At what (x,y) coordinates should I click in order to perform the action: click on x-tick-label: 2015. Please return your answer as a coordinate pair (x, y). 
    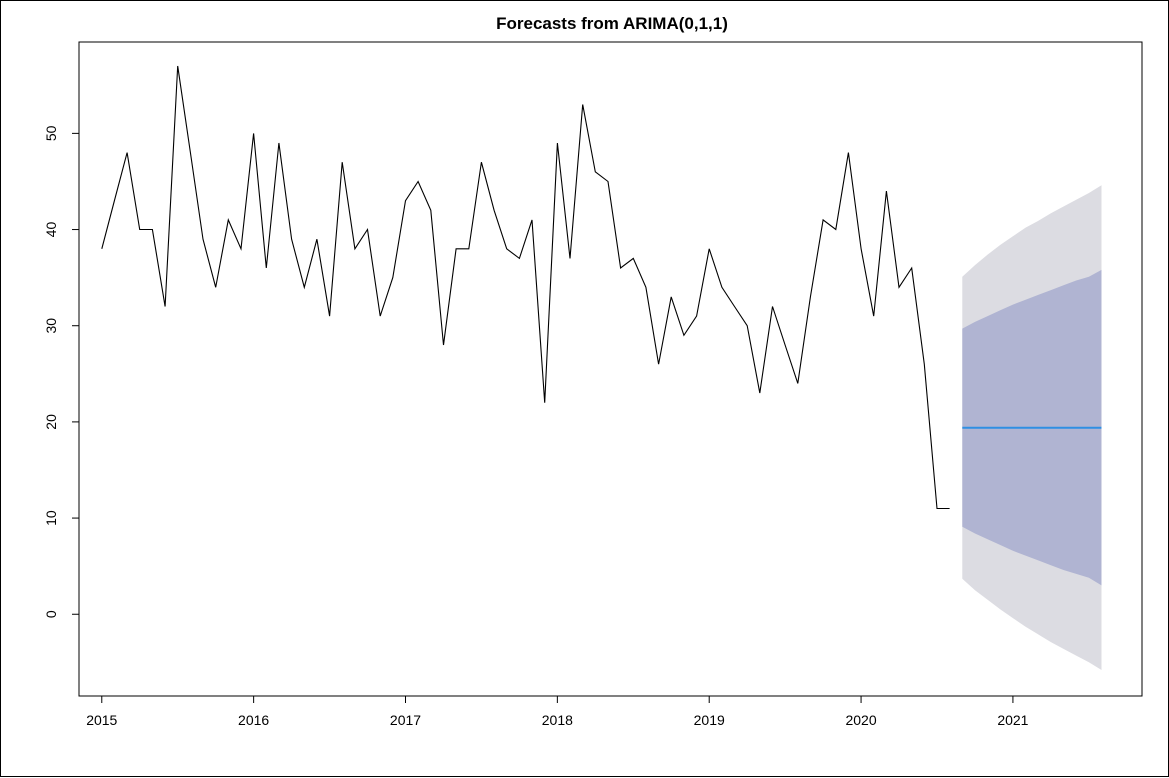
    Looking at the image, I should click on (101, 720).